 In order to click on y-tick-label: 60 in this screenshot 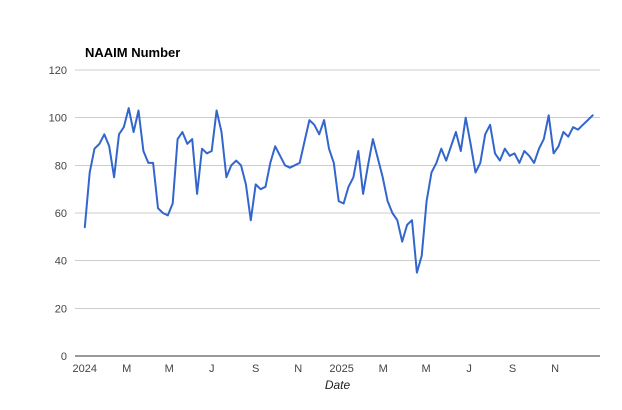, I will do `click(61, 214)`.